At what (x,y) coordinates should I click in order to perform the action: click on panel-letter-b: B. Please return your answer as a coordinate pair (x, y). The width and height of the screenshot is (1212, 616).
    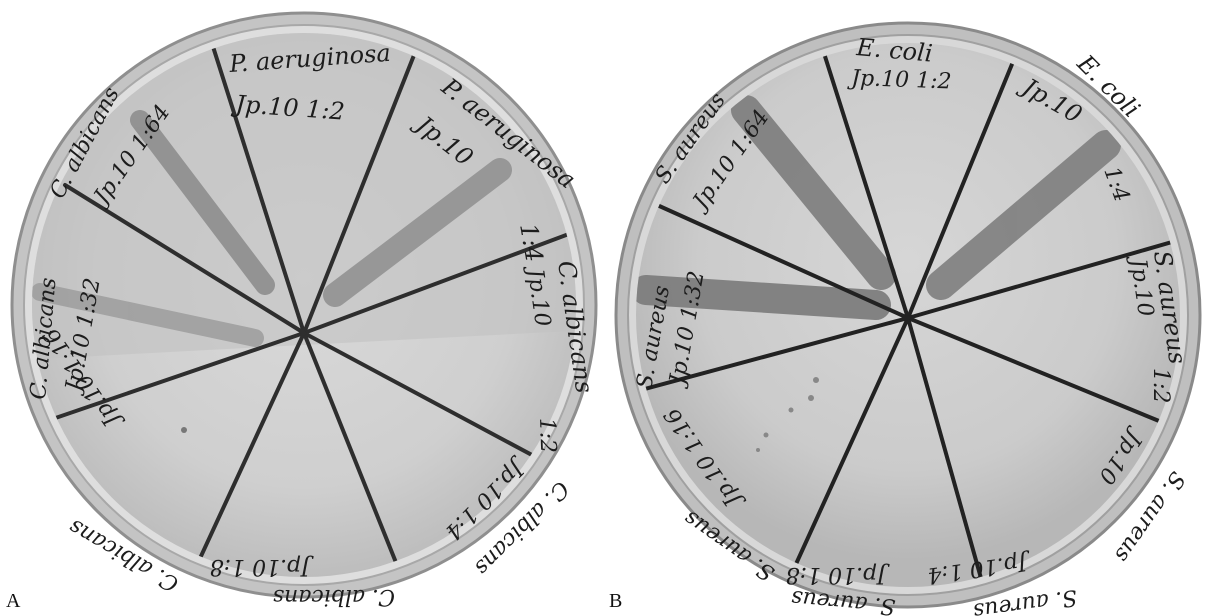
    Looking at the image, I should click on (615, 601).